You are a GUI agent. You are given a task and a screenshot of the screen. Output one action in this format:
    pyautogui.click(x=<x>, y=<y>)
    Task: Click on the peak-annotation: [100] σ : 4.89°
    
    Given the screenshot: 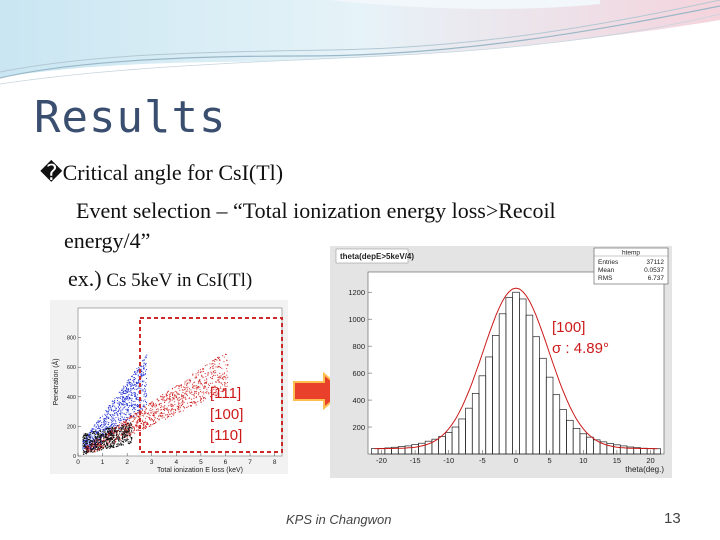 What is the action you would take?
    pyautogui.click(x=580, y=338)
    